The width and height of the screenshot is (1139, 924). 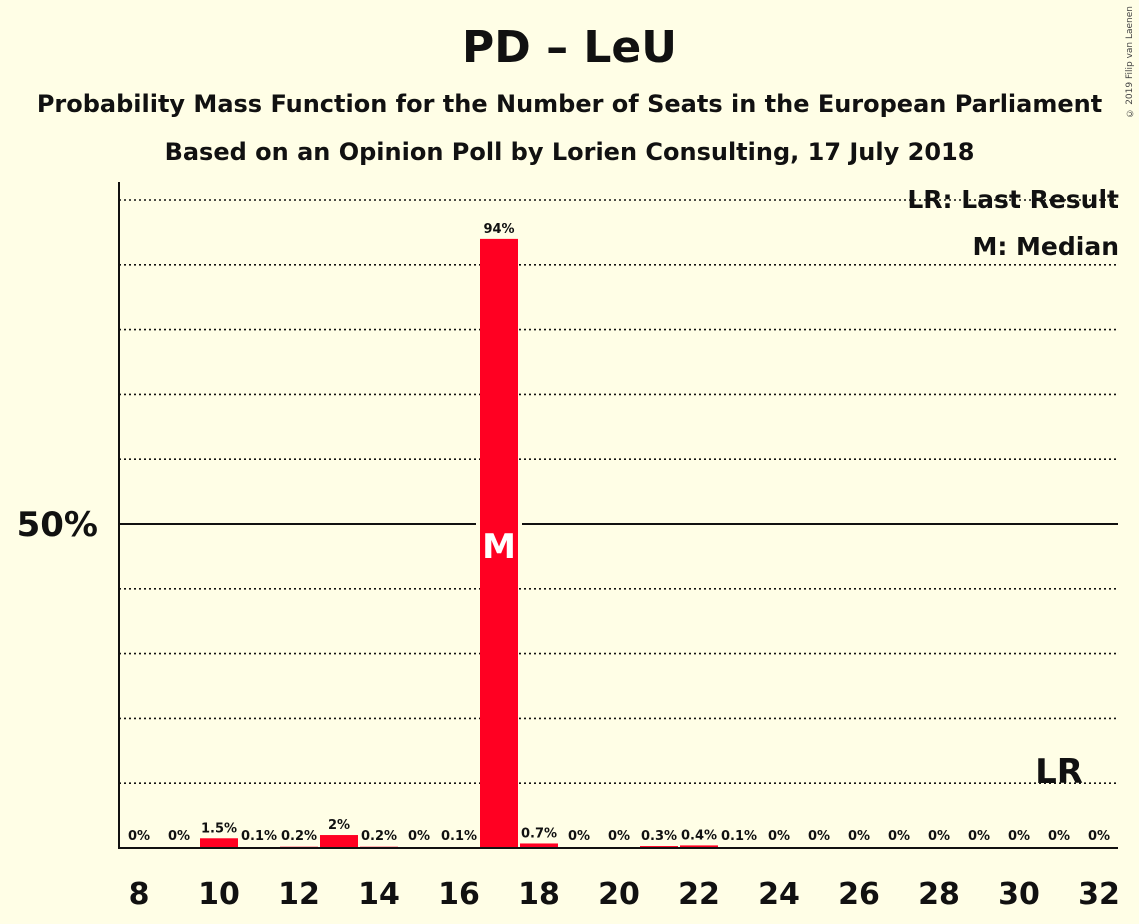 What do you see at coordinates (779, 836) in the screenshot?
I see `bar-label-seat-24: 0%` at bounding box center [779, 836].